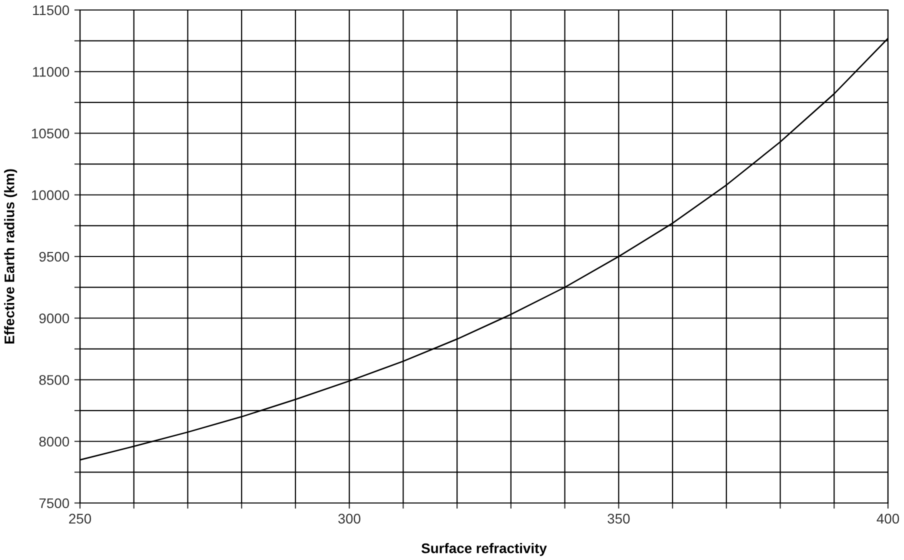  I want to click on y-tick-label: 11500, so click(51, 10).